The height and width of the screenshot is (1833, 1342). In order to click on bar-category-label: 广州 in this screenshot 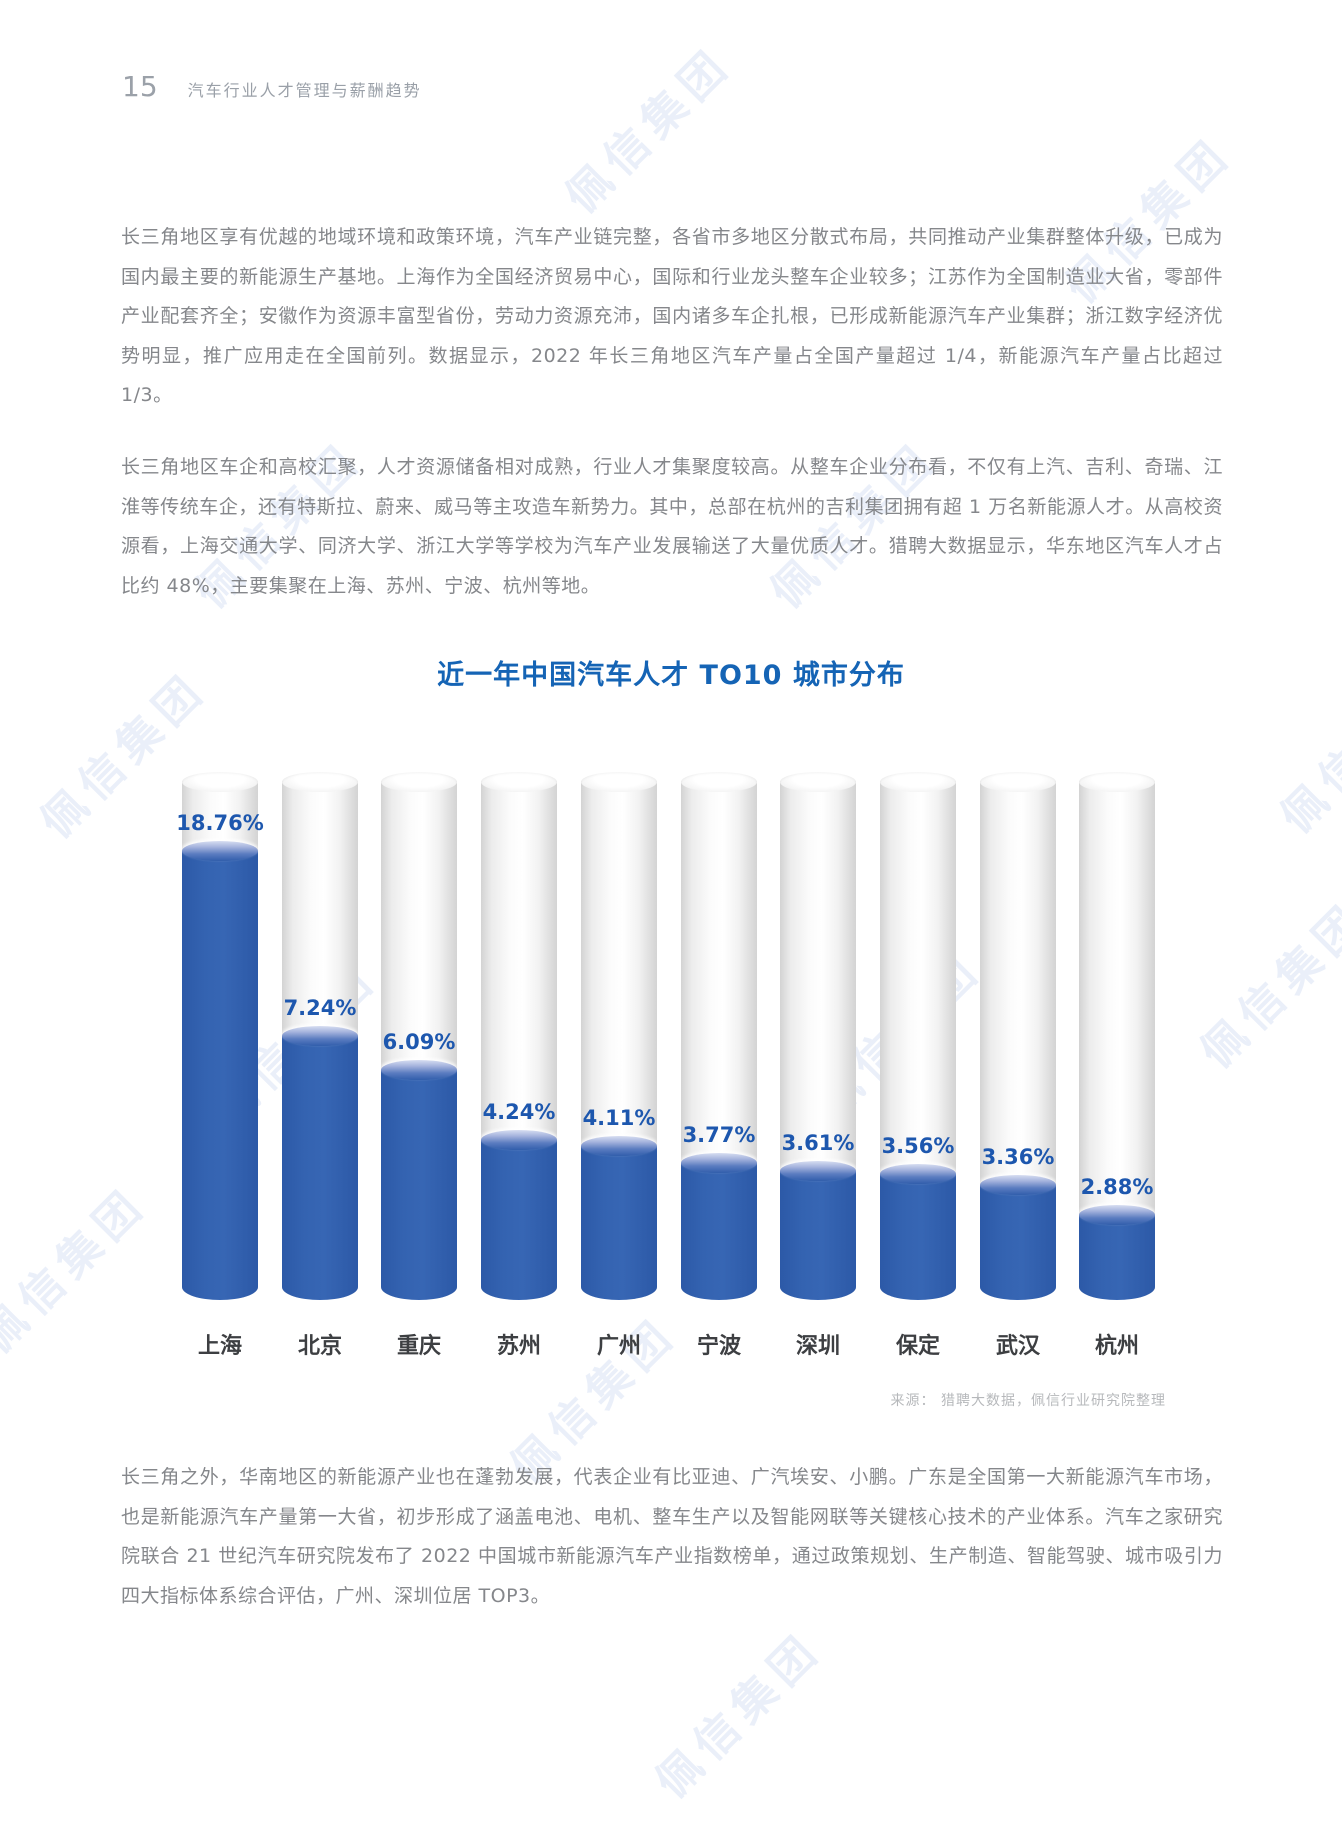, I will do `click(618, 1346)`.